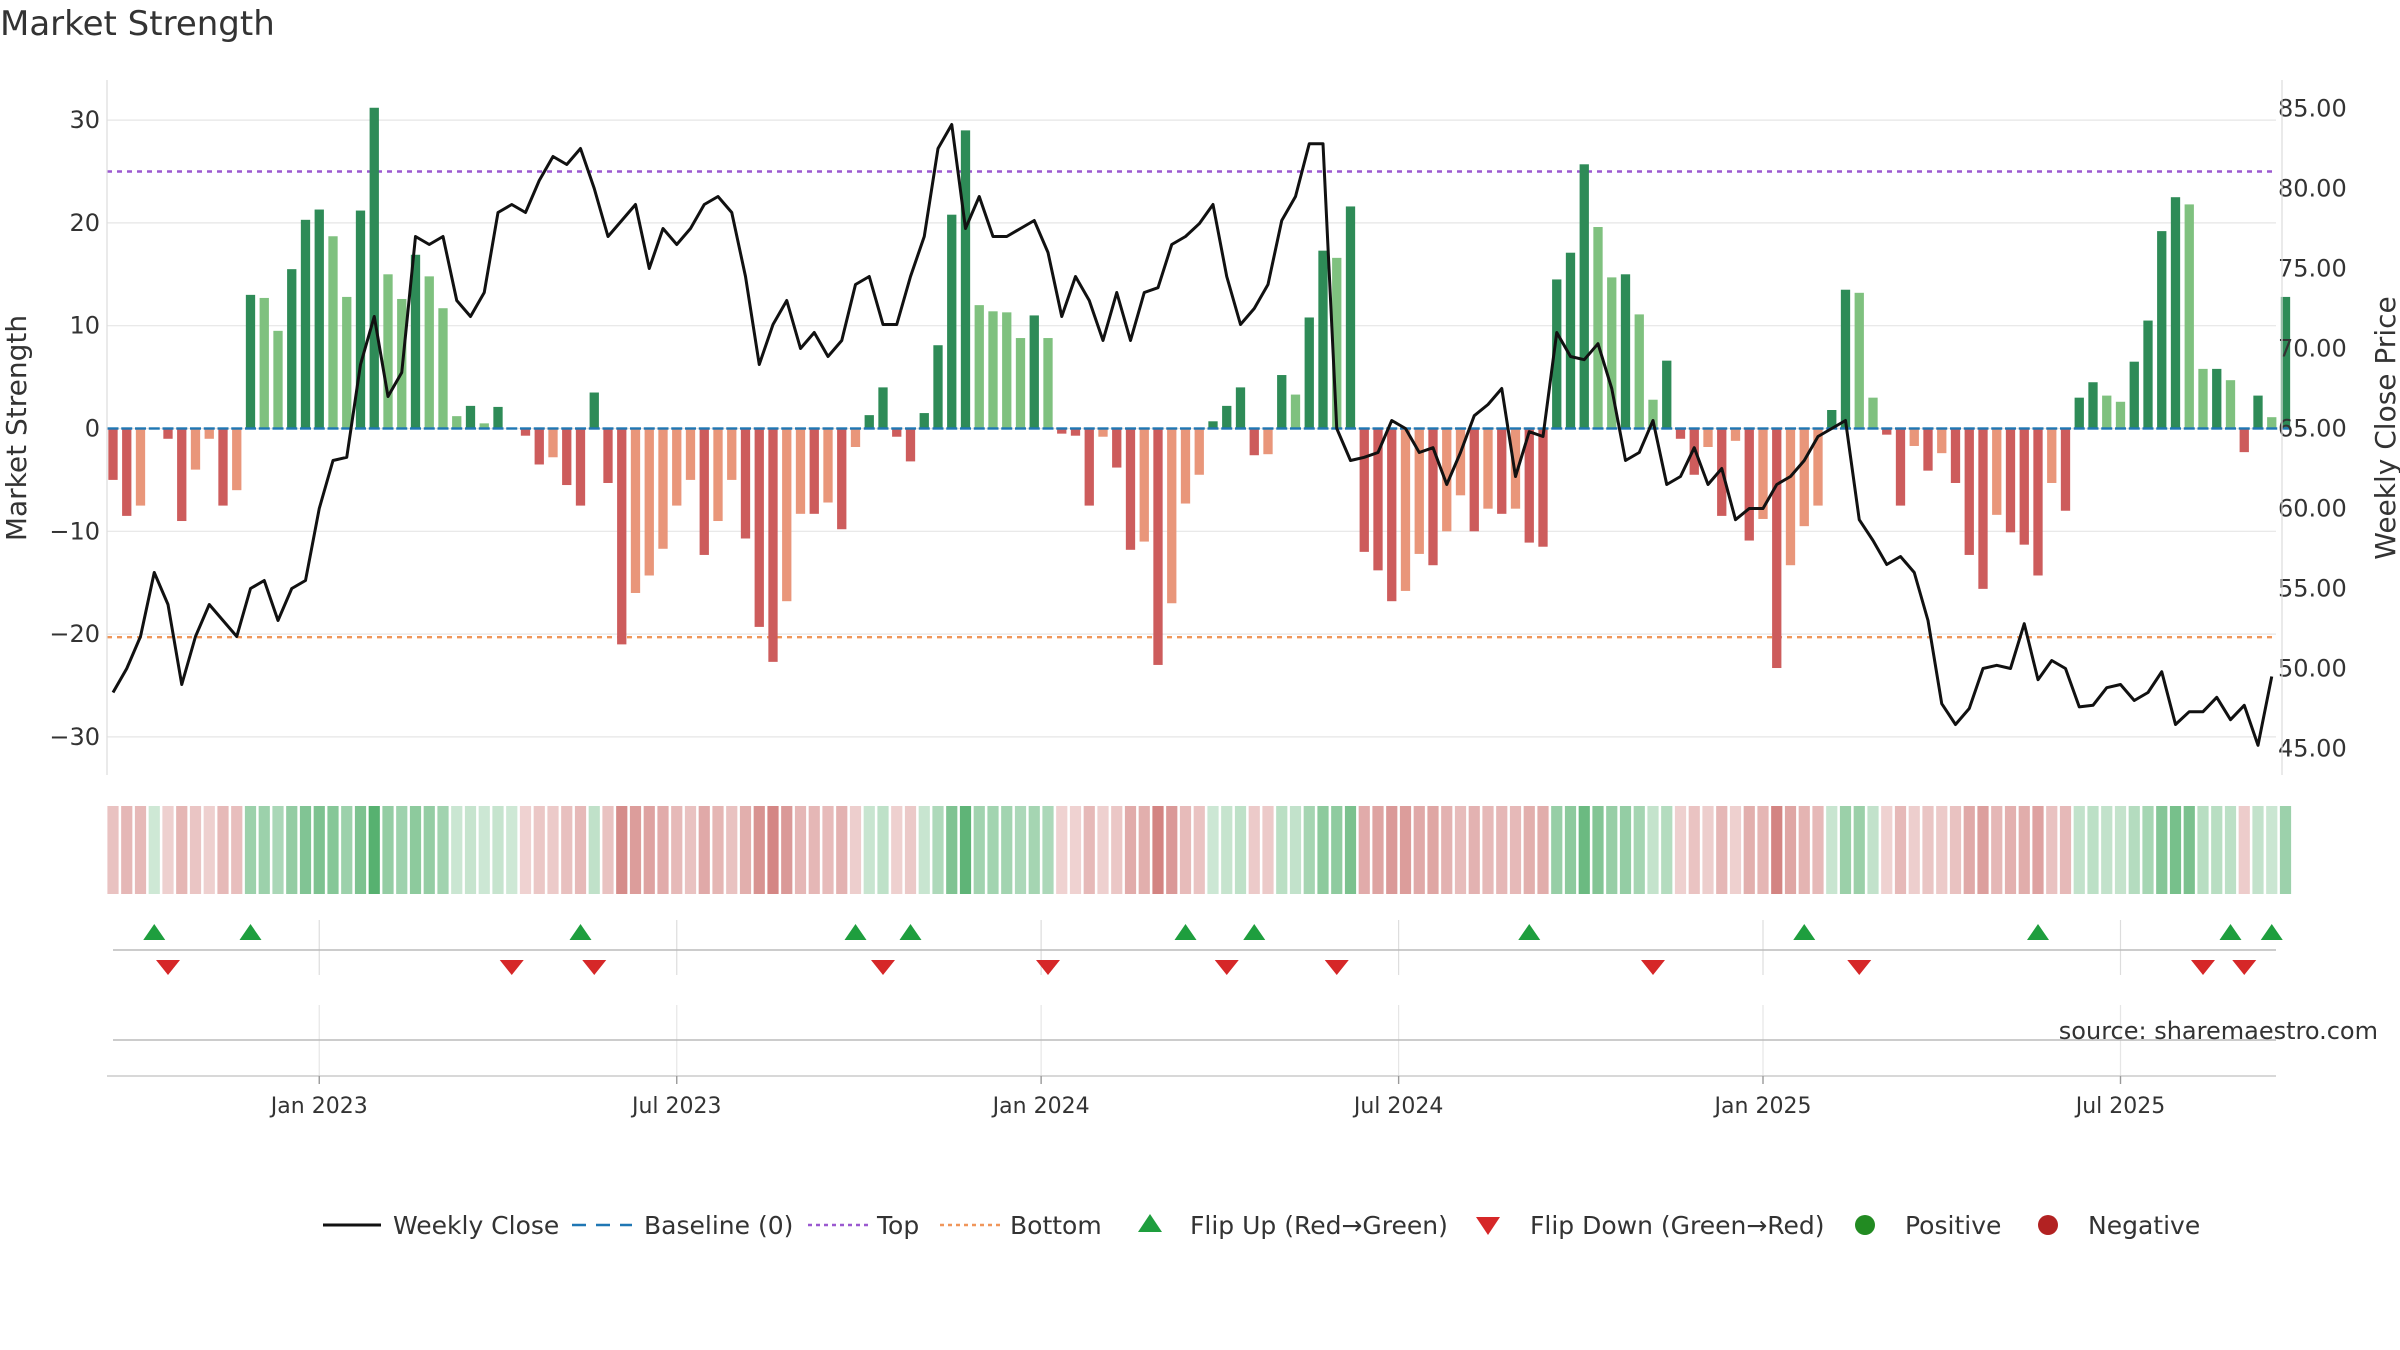 This screenshot has width=2400, height=1350. What do you see at coordinates (92, 429) in the screenshot?
I see `left-tick-label-3: 0` at bounding box center [92, 429].